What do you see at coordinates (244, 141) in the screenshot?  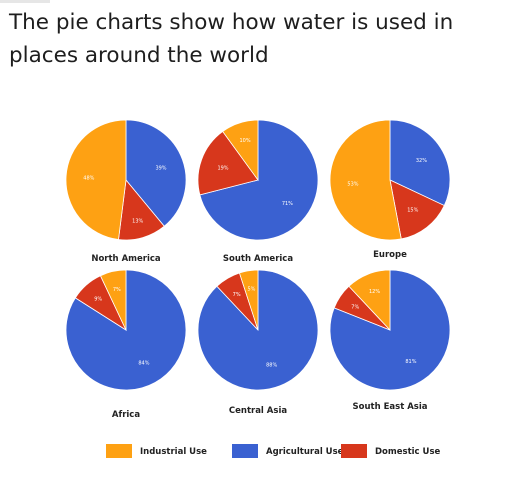 I see `pie-slice-label: 10%` at bounding box center [244, 141].